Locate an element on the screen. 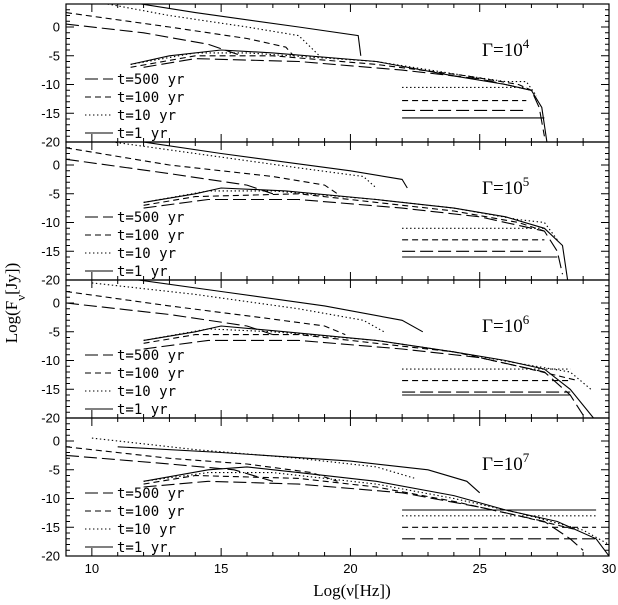 The width and height of the screenshot is (618, 605). x-axis-title: Log(ν[Hz]) is located at coordinates (352, 590).